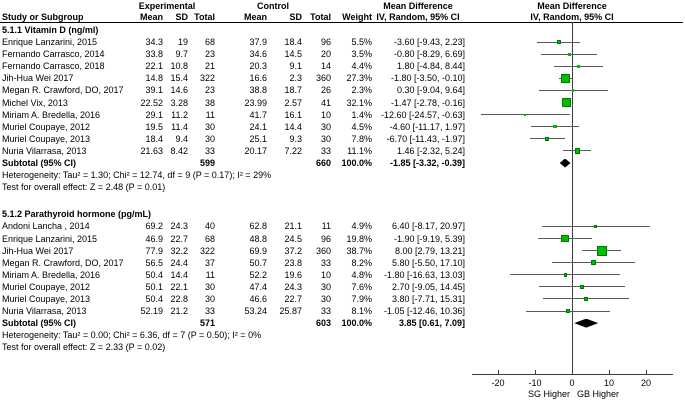  What do you see at coordinates (154, 42) in the screenshot?
I see `study-mean1: 34.3` at bounding box center [154, 42].